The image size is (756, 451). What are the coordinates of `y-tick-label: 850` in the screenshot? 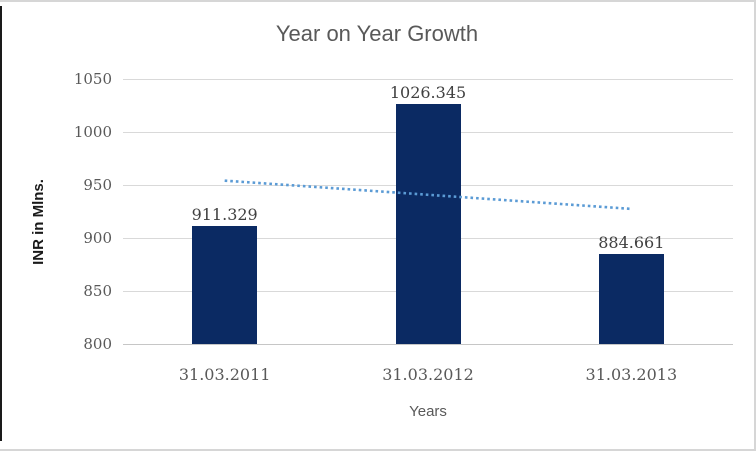 It's located at (97, 291).